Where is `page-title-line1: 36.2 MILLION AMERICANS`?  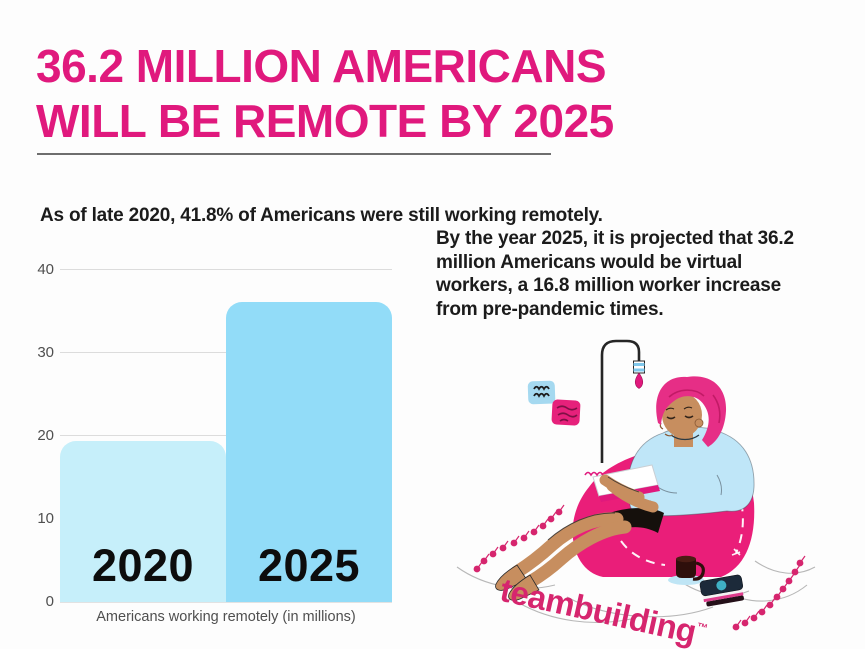
page-title-line1: 36.2 MILLION AMERICANS is located at coordinates (321, 65).